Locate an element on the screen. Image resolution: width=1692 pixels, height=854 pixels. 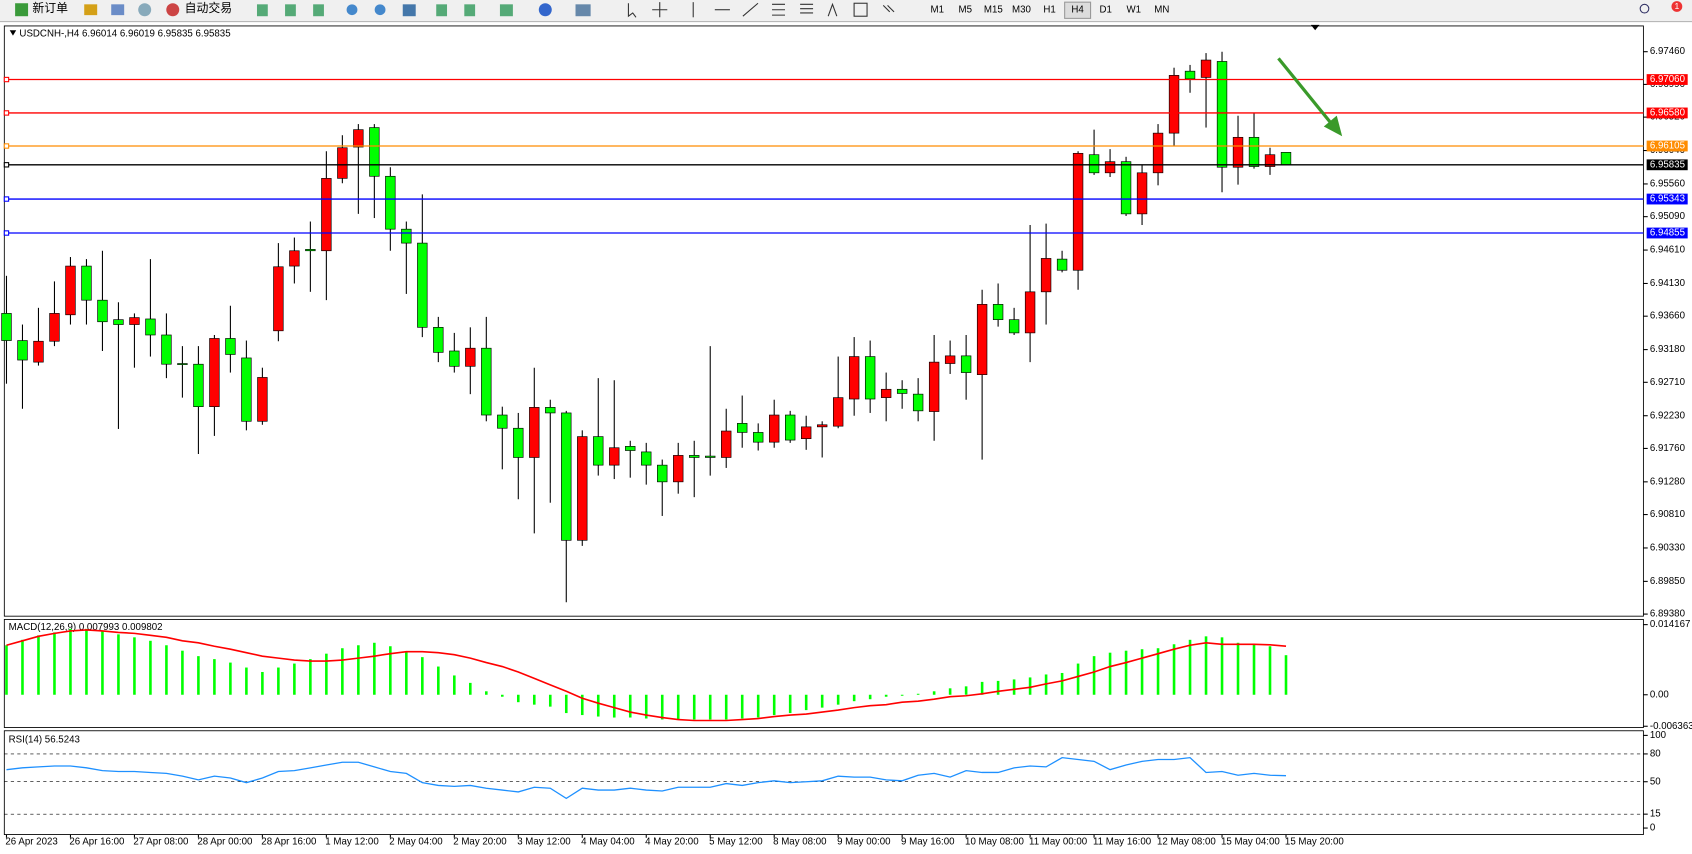
notification-badge is located at coordinates (1677, 6).